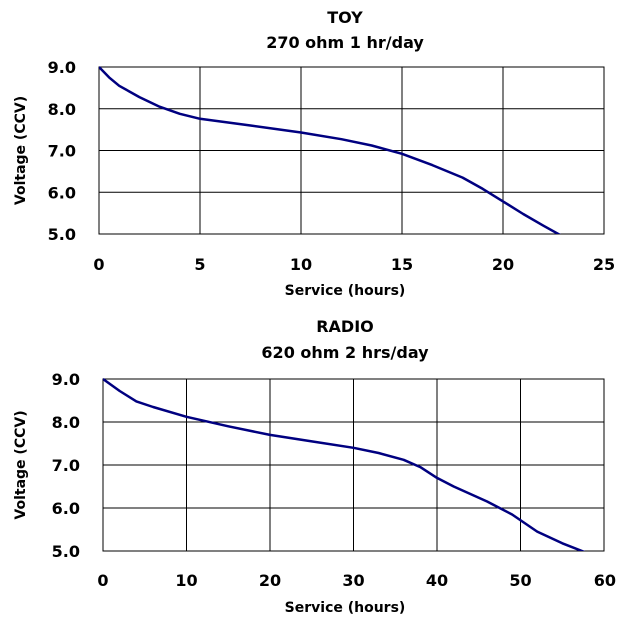 Image resolution: width=618 pixels, height=617 pixels. Describe the element at coordinates (353, 580) in the screenshot. I see `x-tick-label: 30` at that location.